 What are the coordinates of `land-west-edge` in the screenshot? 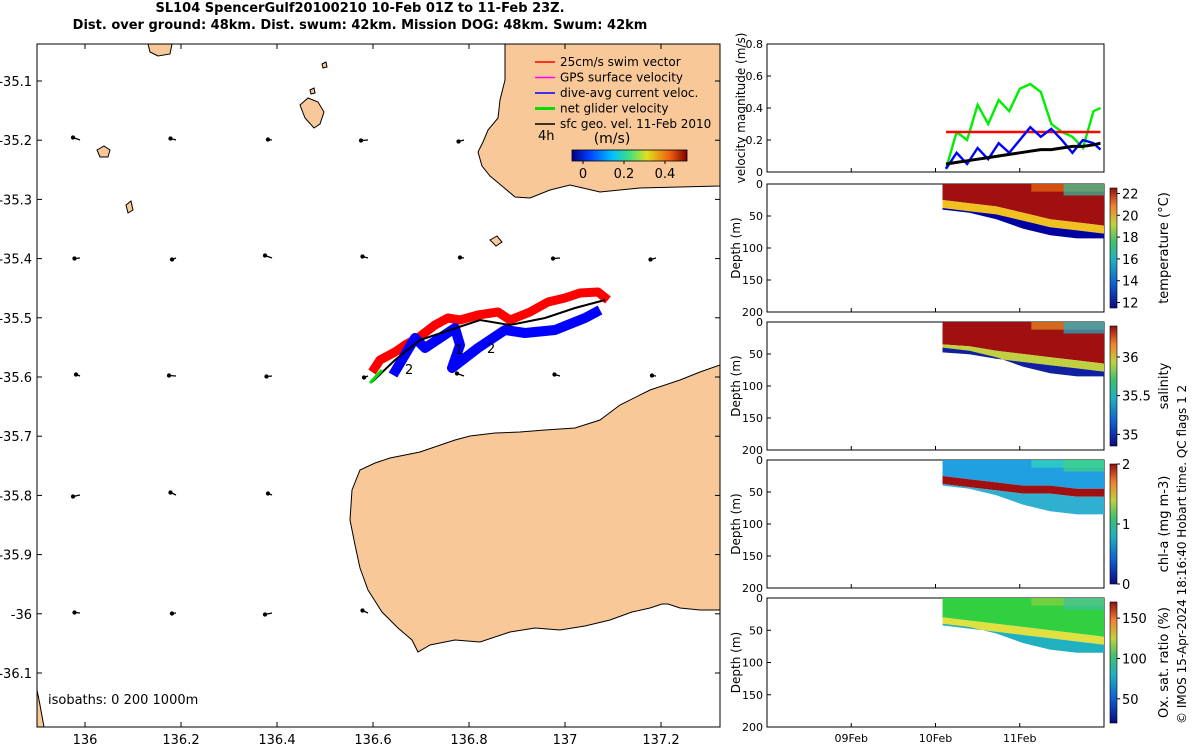 It's located at (41, 708).